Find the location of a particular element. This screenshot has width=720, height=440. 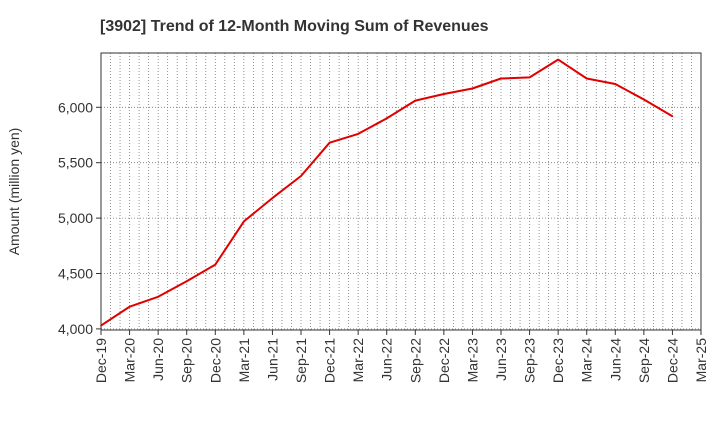

y-tick-label: 4,500 is located at coordinates (75, 273).